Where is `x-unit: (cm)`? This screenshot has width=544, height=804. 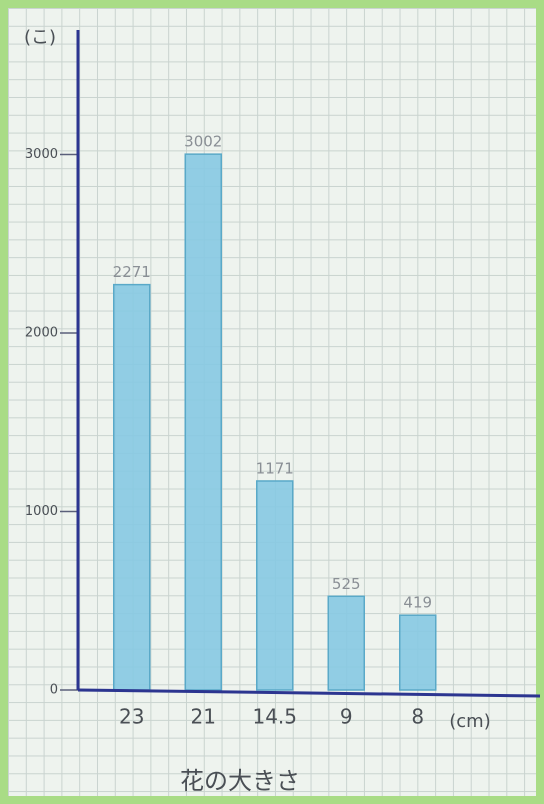
x-unit: (cm) is located at coordinates (469, 721).